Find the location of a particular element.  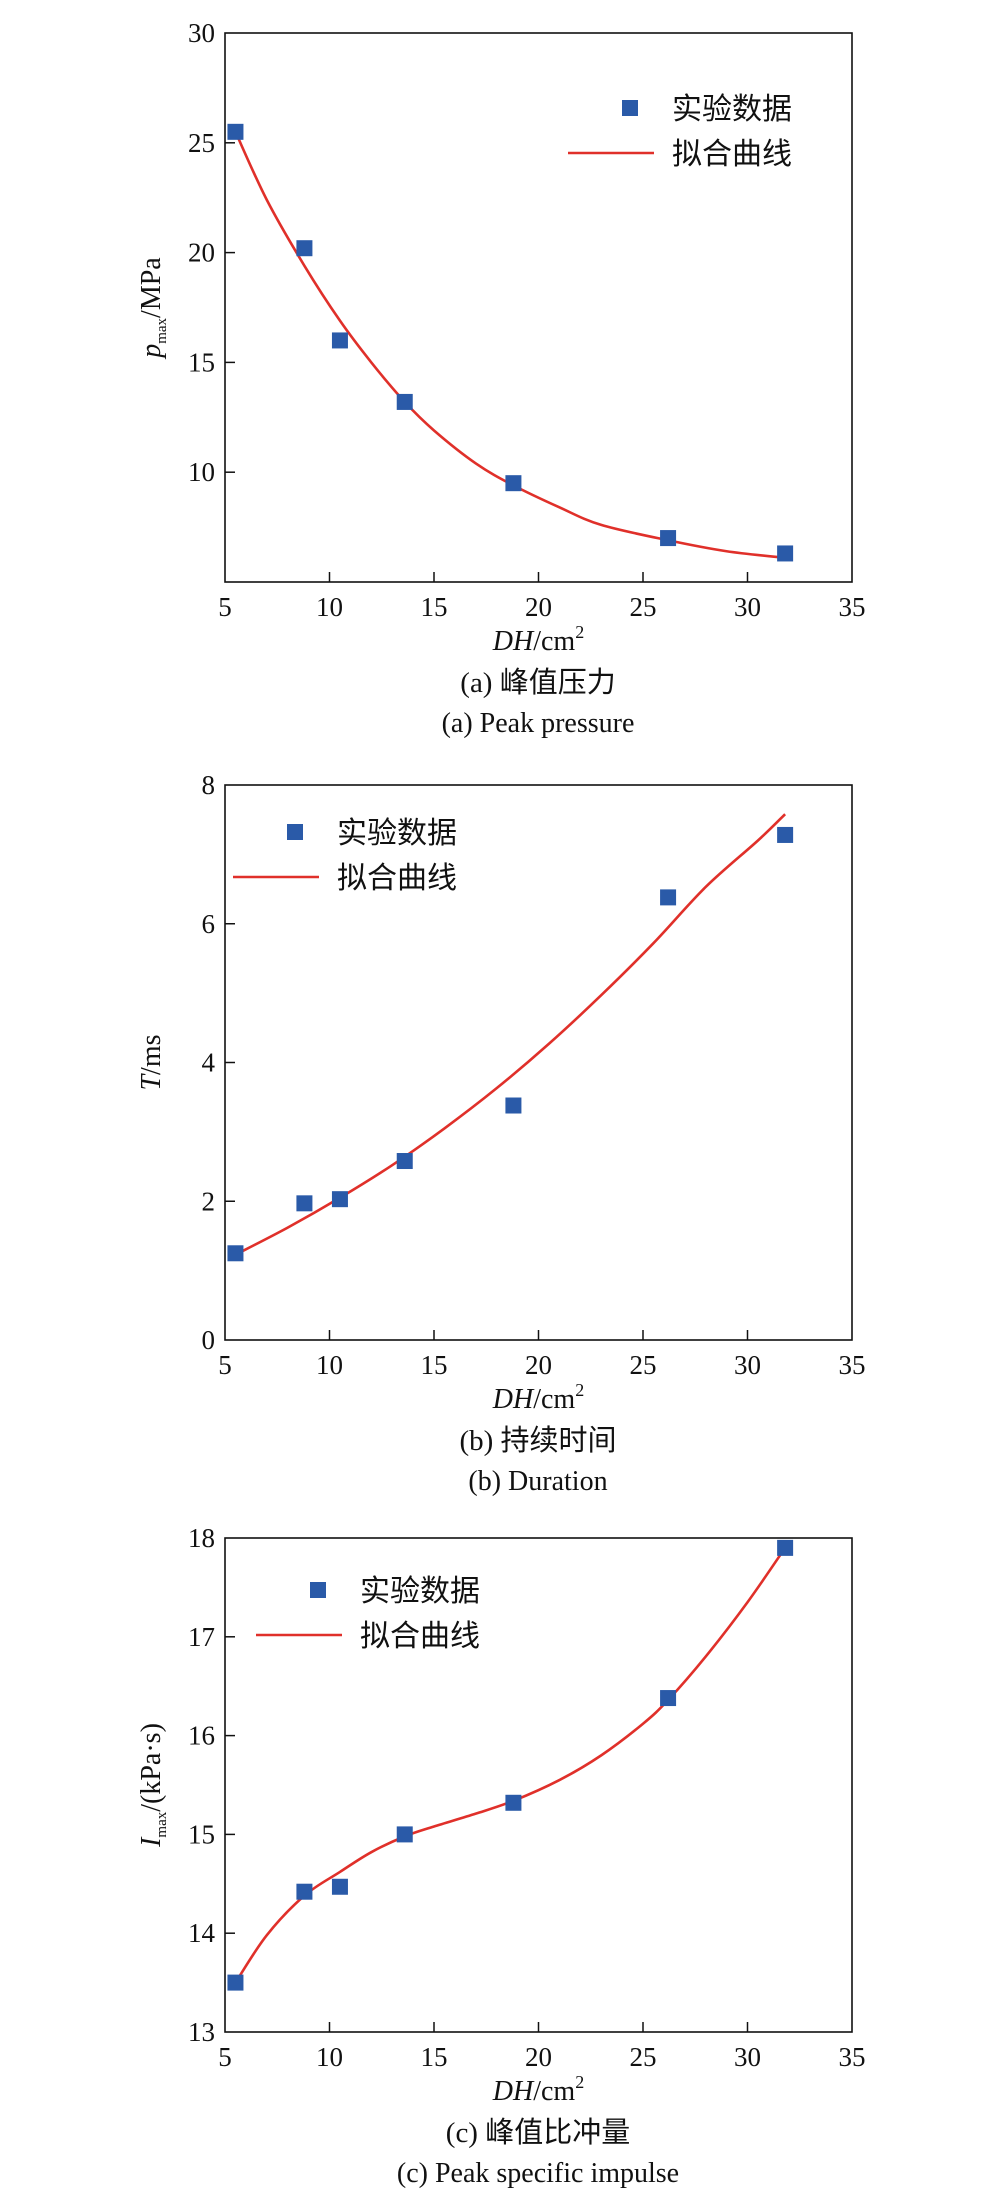

y-tick-label: 14 is located at coordinates (202, 1933).